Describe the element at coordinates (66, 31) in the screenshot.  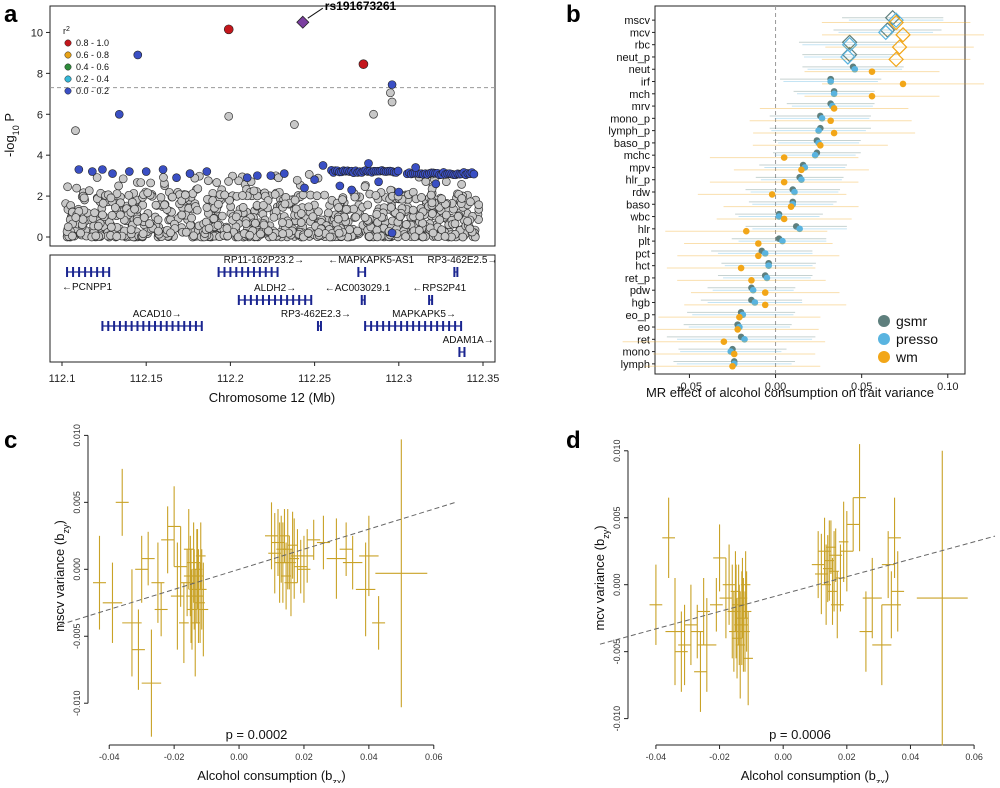
I see `r2-legend-title: r2` at that location.